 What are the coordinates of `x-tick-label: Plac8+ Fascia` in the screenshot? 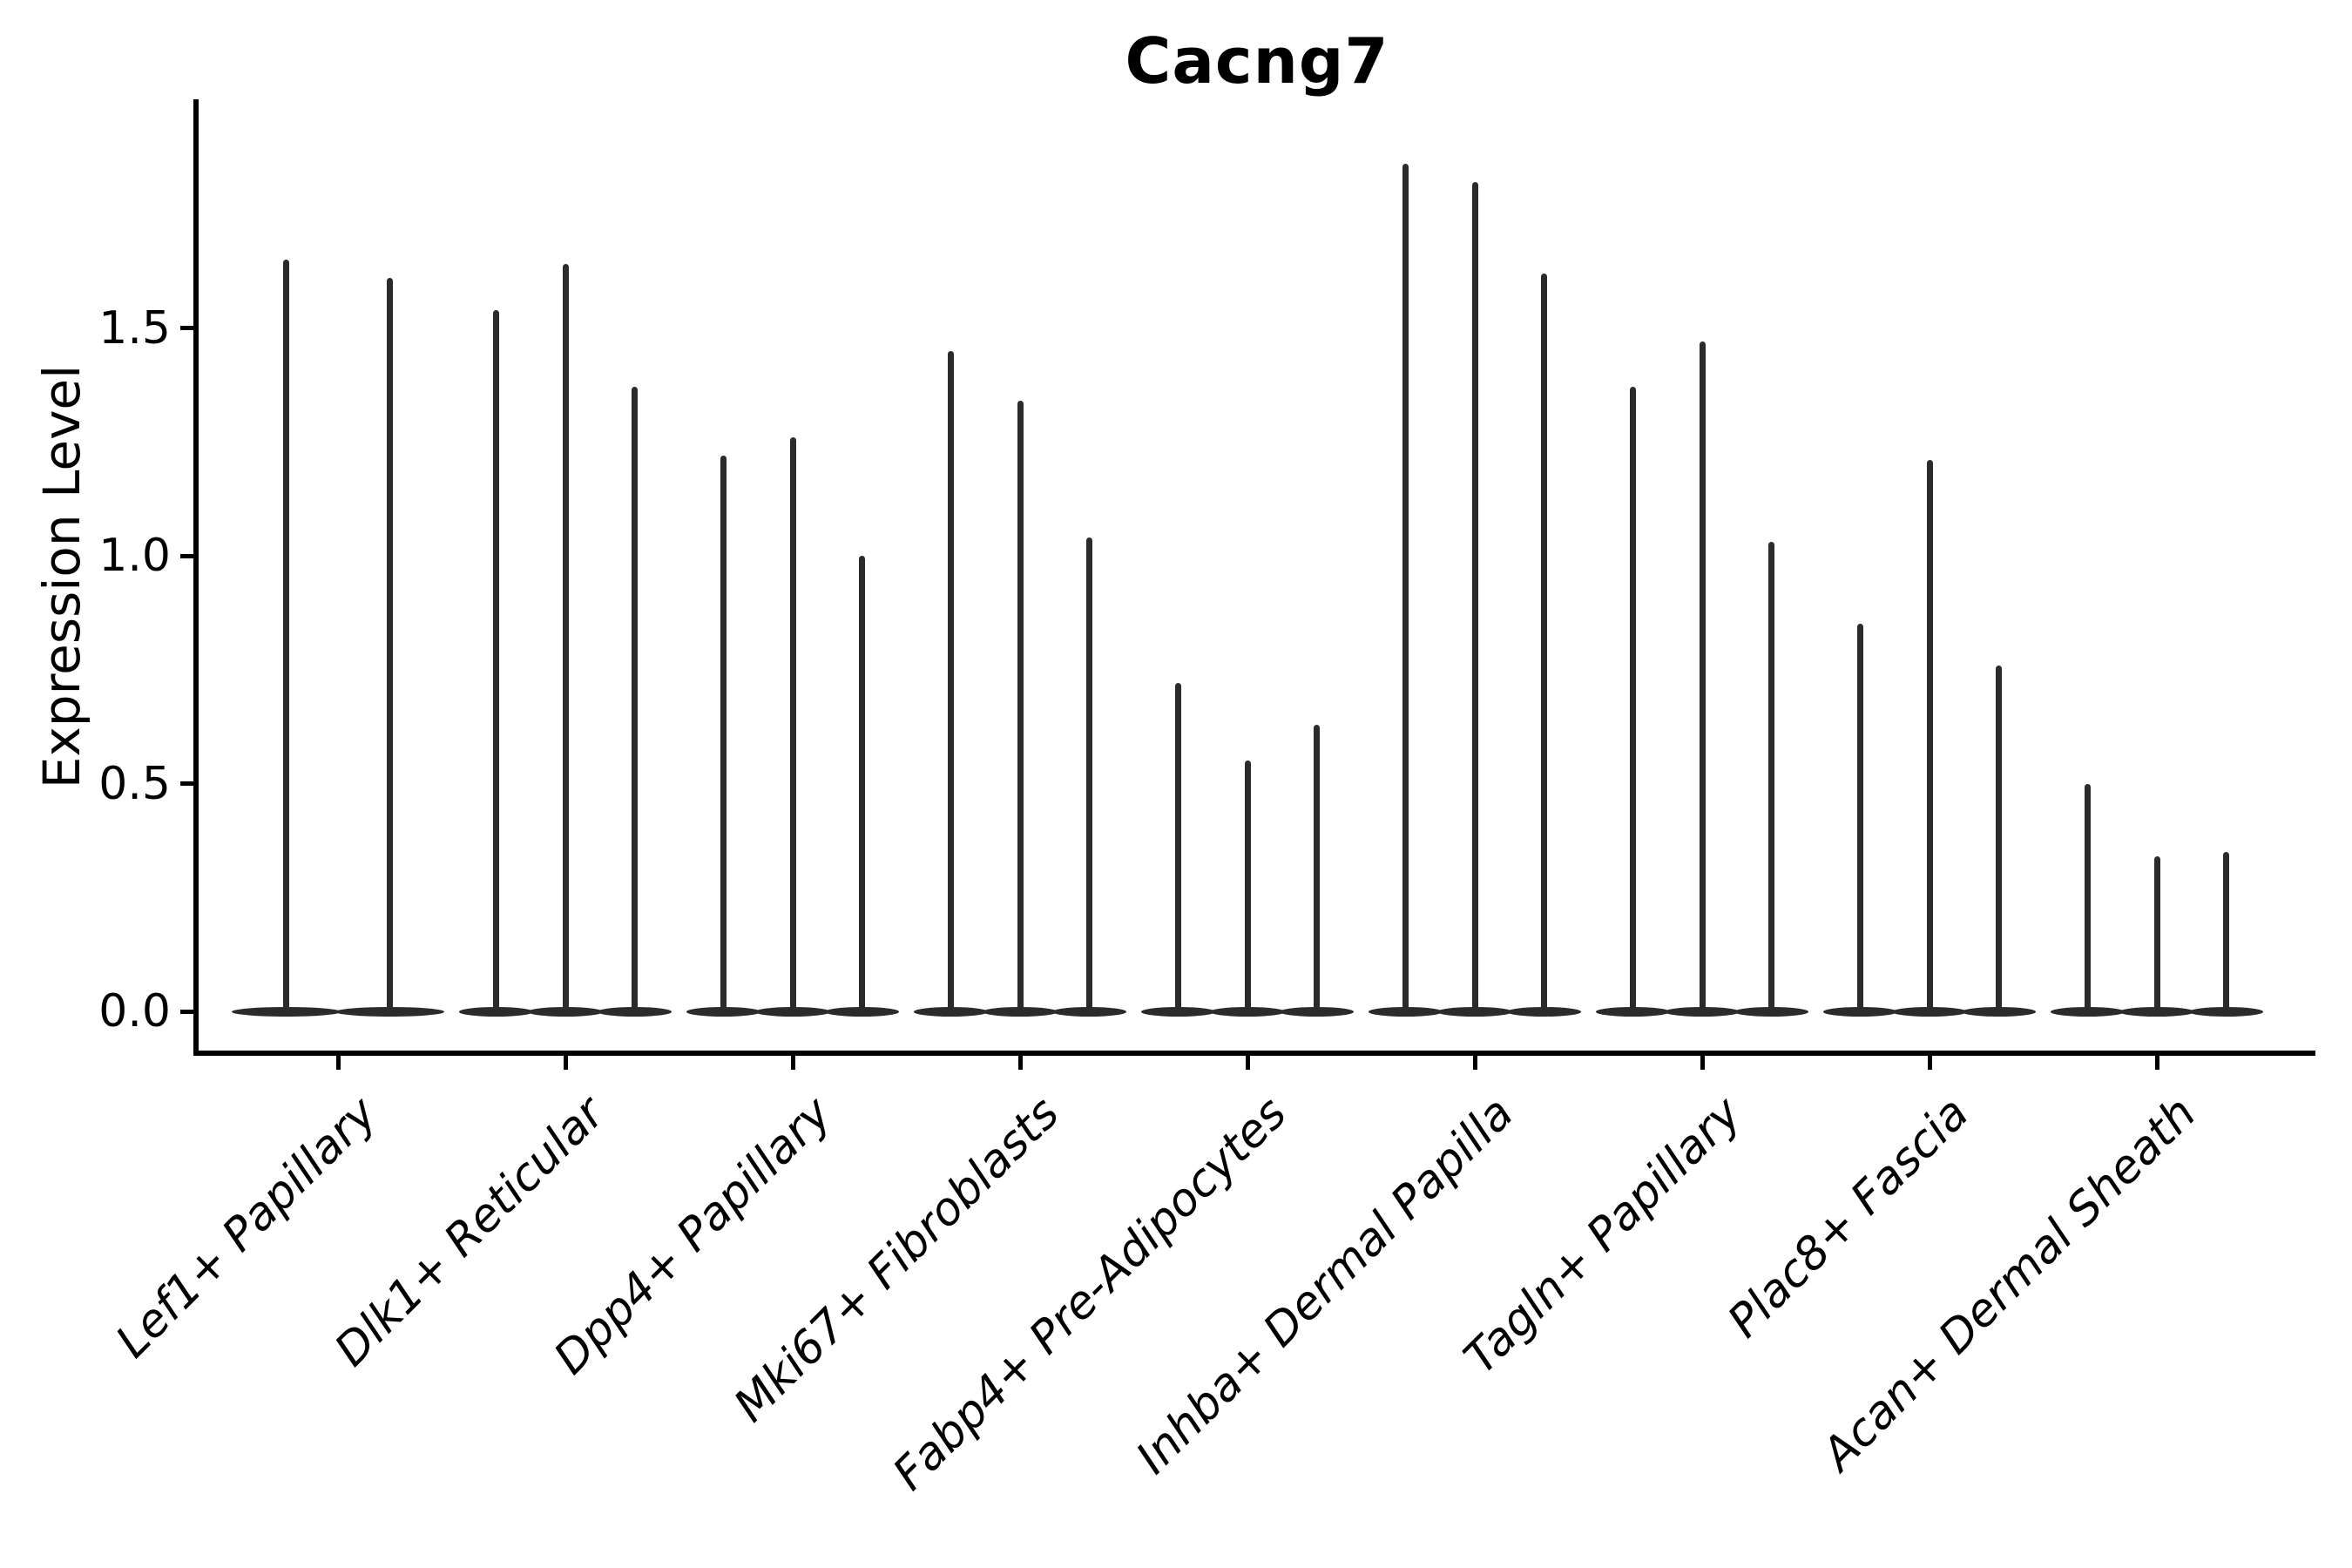 It's located at (1848, 1217).